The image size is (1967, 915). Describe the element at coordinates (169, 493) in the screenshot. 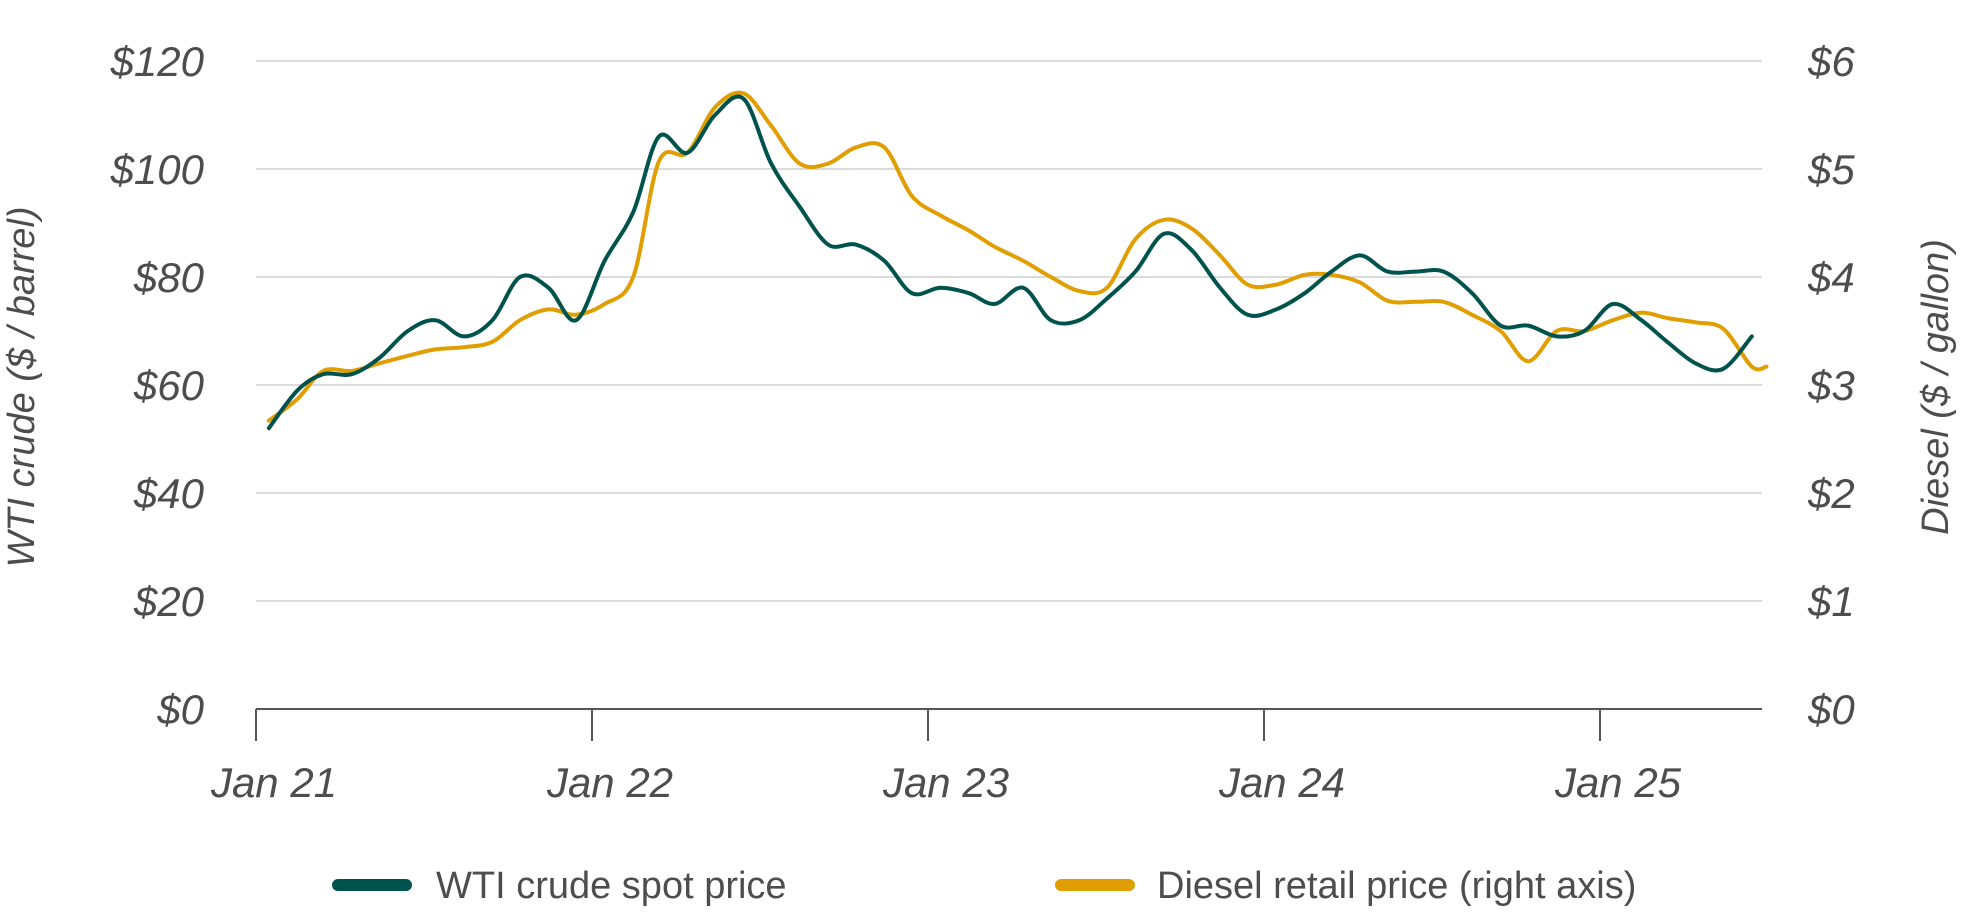

I see `left-y-tick-label: $40` at that location.